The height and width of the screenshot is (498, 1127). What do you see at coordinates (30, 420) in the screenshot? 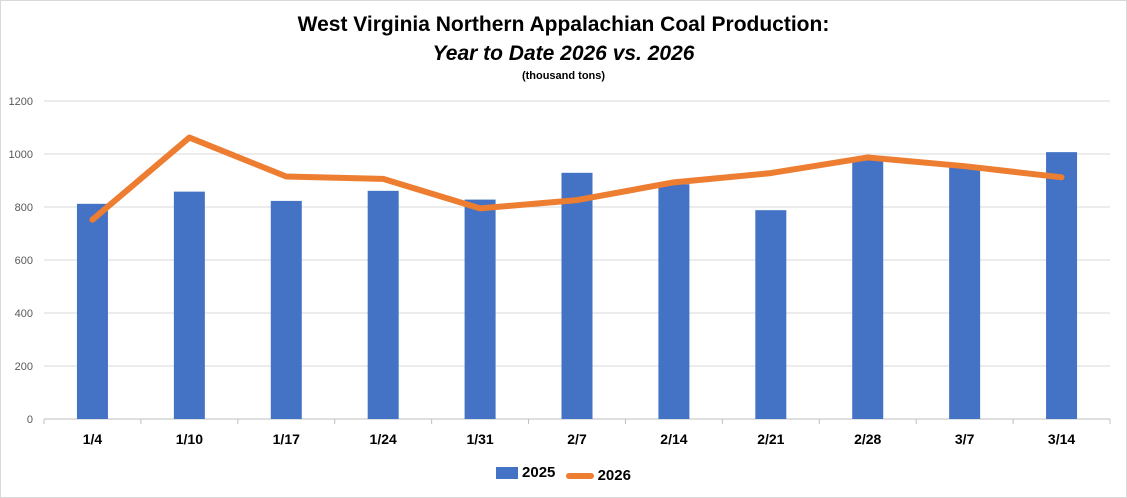
I see `y-tick-label: 0` at bounding box center [30, 420].